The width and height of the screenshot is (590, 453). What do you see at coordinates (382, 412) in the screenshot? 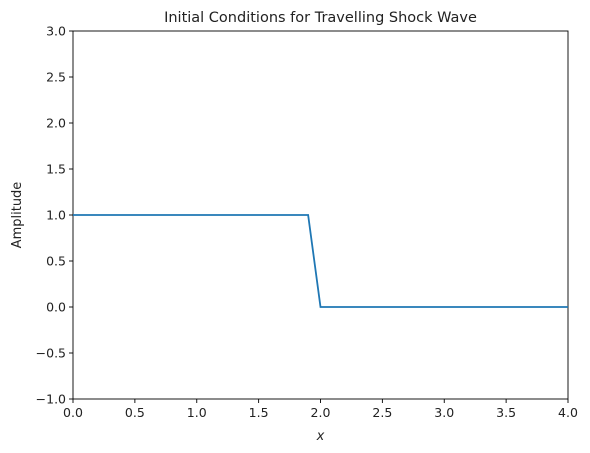
I see `x-tick-label: 2.5` at bounding box center [382, 412].